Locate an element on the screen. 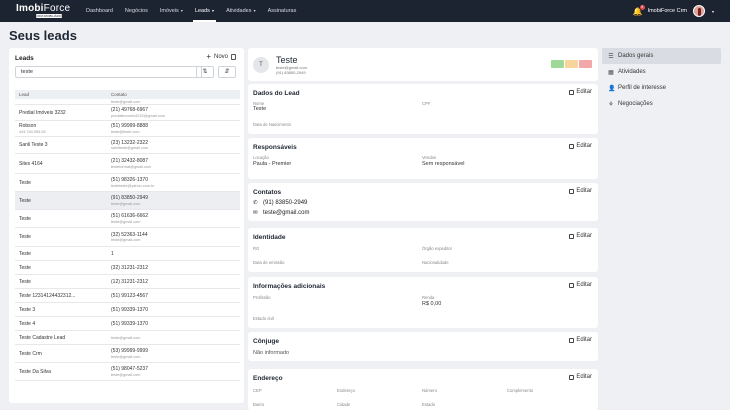 Image resolution: width=730 pixels, height=410 pixels. notifications-bell-icon: 🔔 9 is located at coordinates (638, 10).